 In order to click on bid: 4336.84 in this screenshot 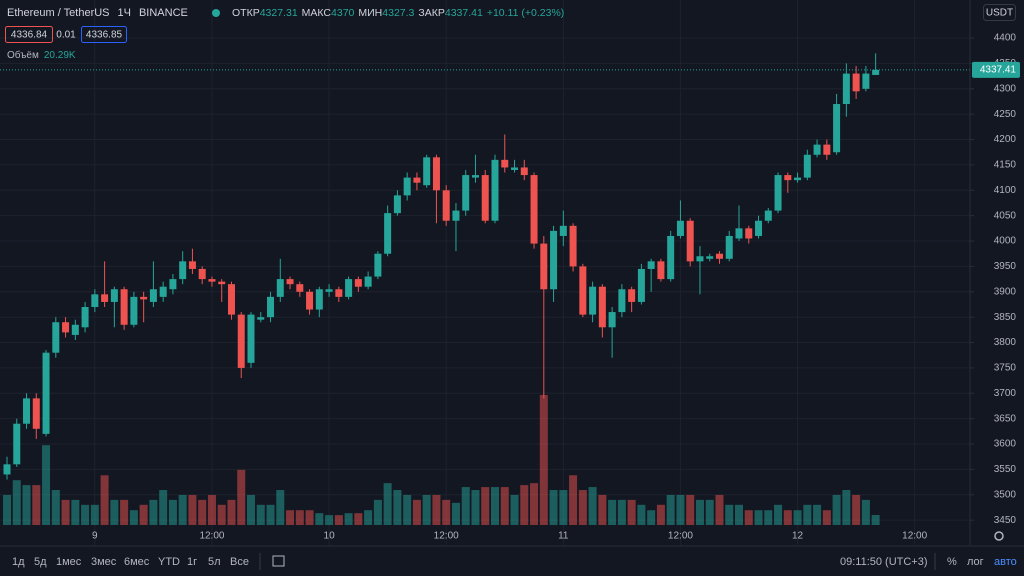, I will do `click(29, 35)`.